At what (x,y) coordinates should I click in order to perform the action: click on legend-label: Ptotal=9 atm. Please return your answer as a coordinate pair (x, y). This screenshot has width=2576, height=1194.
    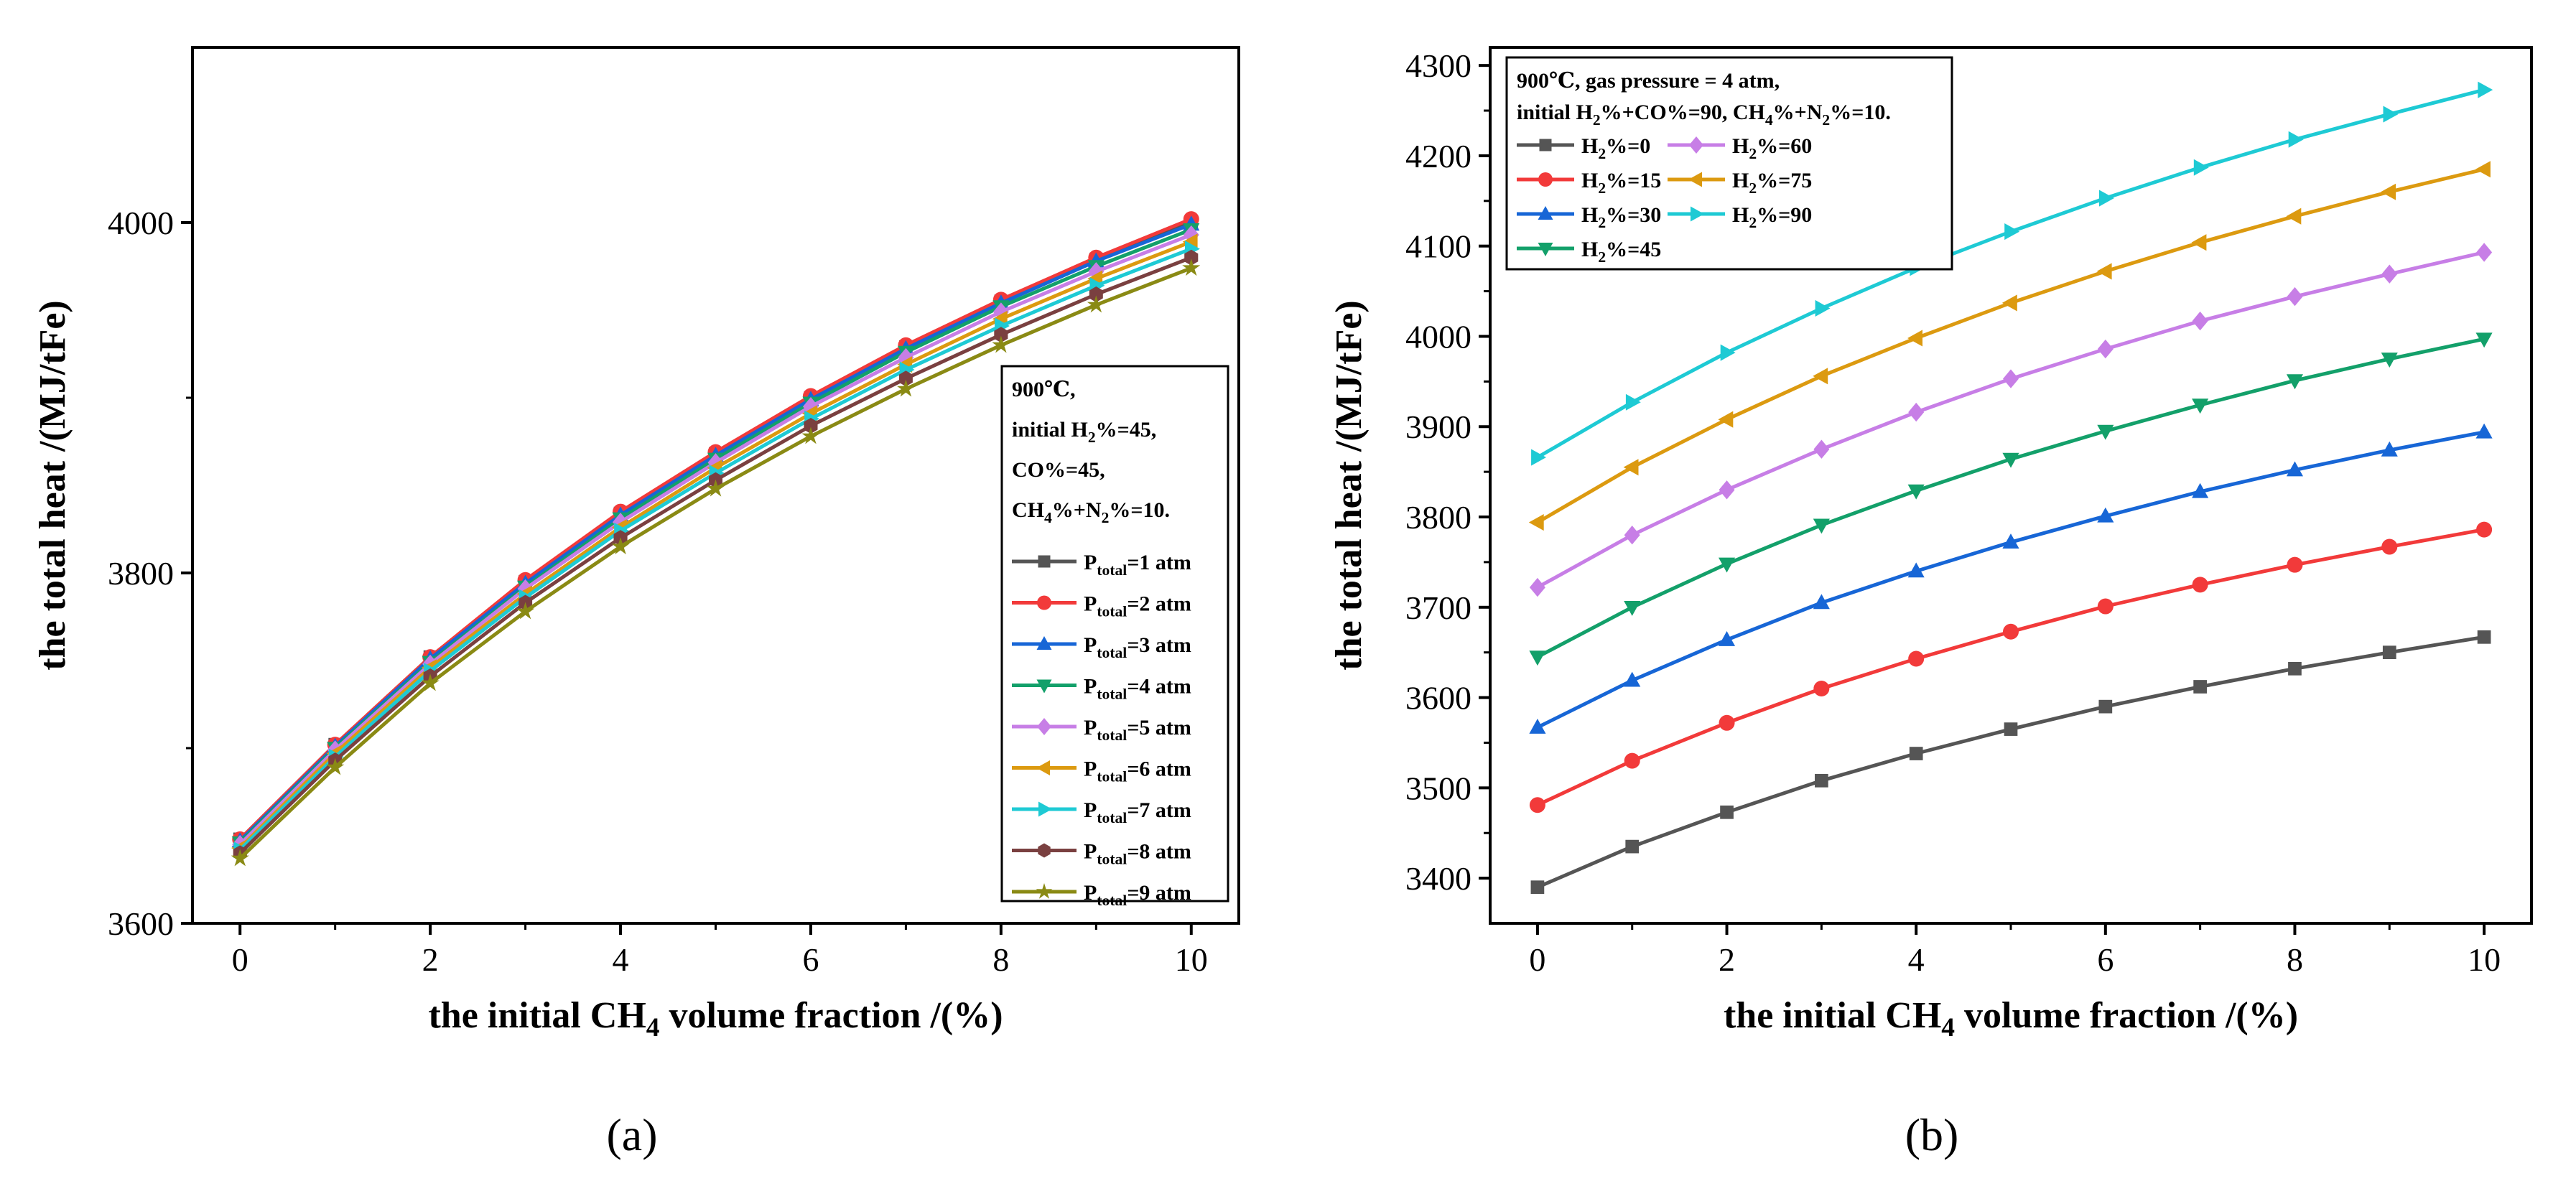
    Looking at the image, I should click on (1137, 895).